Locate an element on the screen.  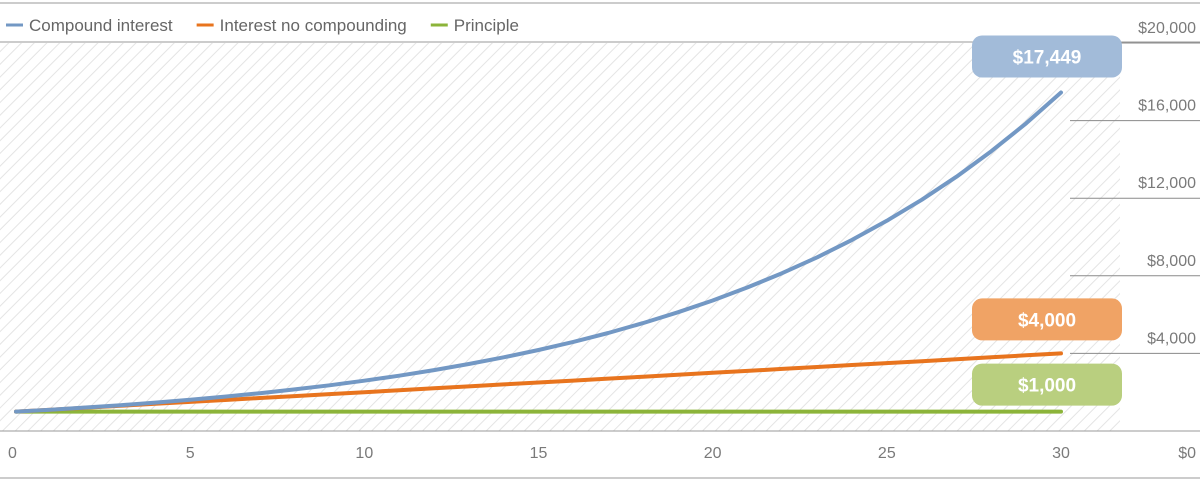
x-tick-label-3: 15 is located at coordinates (539, 453).